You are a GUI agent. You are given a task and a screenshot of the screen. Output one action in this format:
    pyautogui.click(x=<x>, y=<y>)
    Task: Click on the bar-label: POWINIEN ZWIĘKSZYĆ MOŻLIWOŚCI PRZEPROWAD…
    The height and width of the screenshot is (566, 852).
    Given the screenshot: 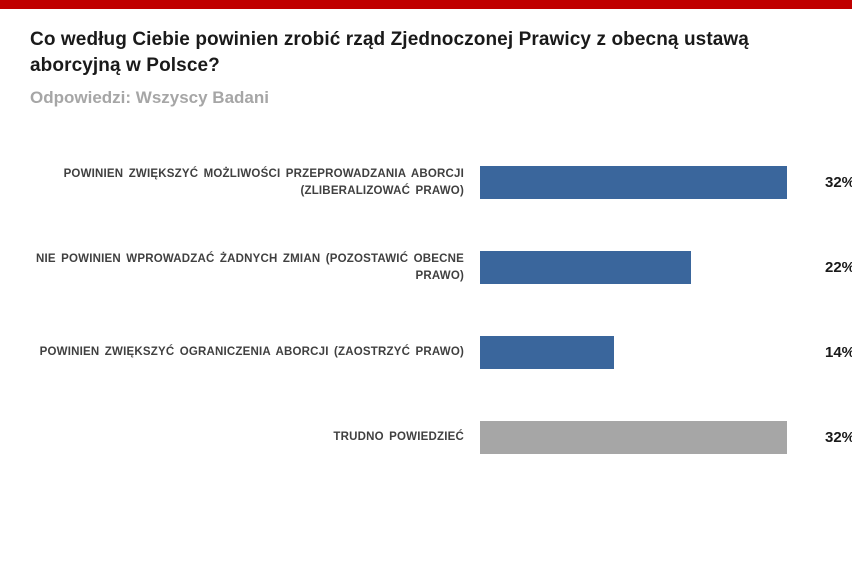 What is the action you would take?
    pyautogui.click(x=263, y=182)
    